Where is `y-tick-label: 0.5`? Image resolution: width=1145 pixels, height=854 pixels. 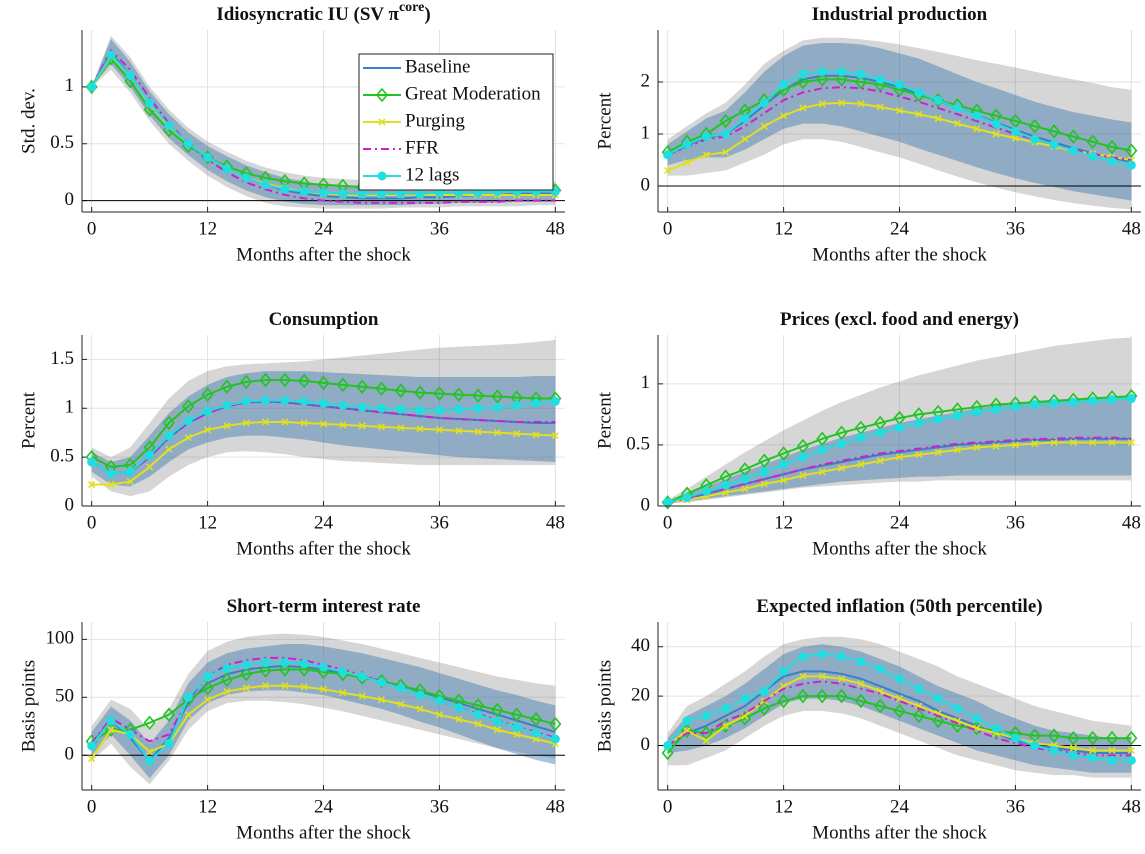 y-tick-label: 0.5 is located at coordinates (638, 443).